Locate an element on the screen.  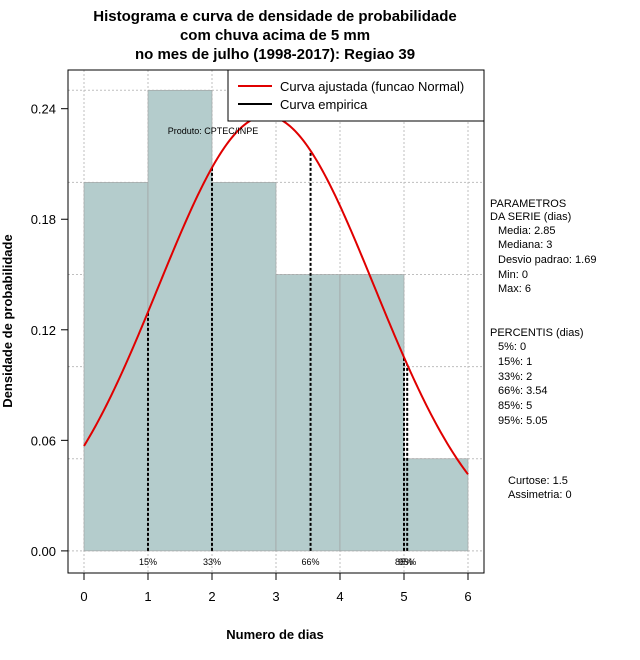
percentil-66: 66%: 3.54 is located at coordinates (523, 391).